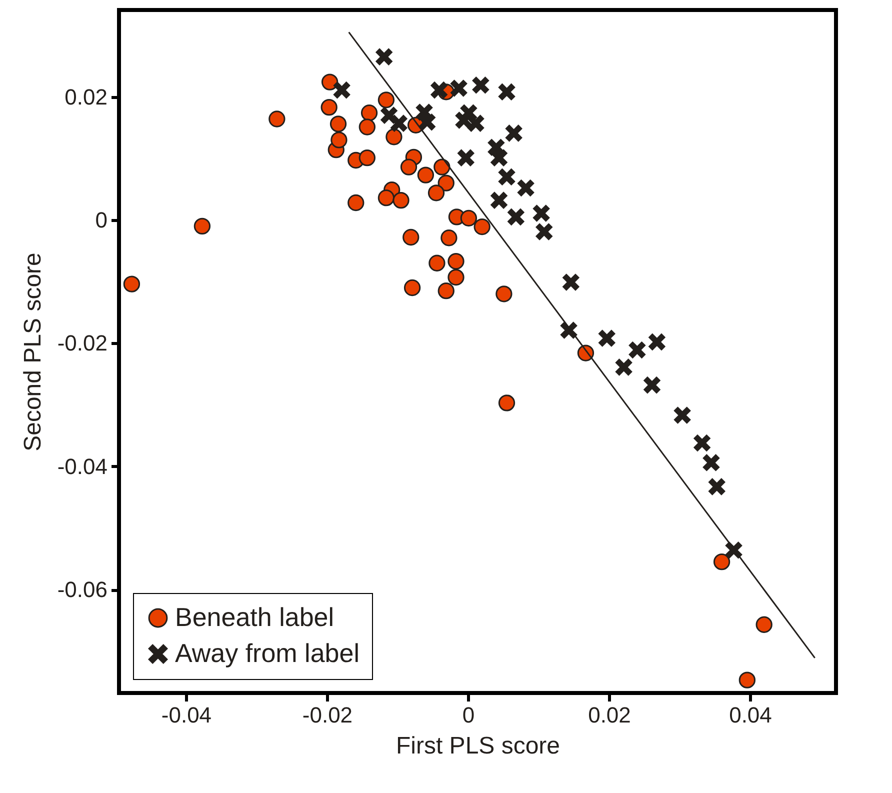 The image size is (892, 793). Describe the element at coordinates (468, 715) in the screenshot. I see `x-tick-label: 0` at that location.